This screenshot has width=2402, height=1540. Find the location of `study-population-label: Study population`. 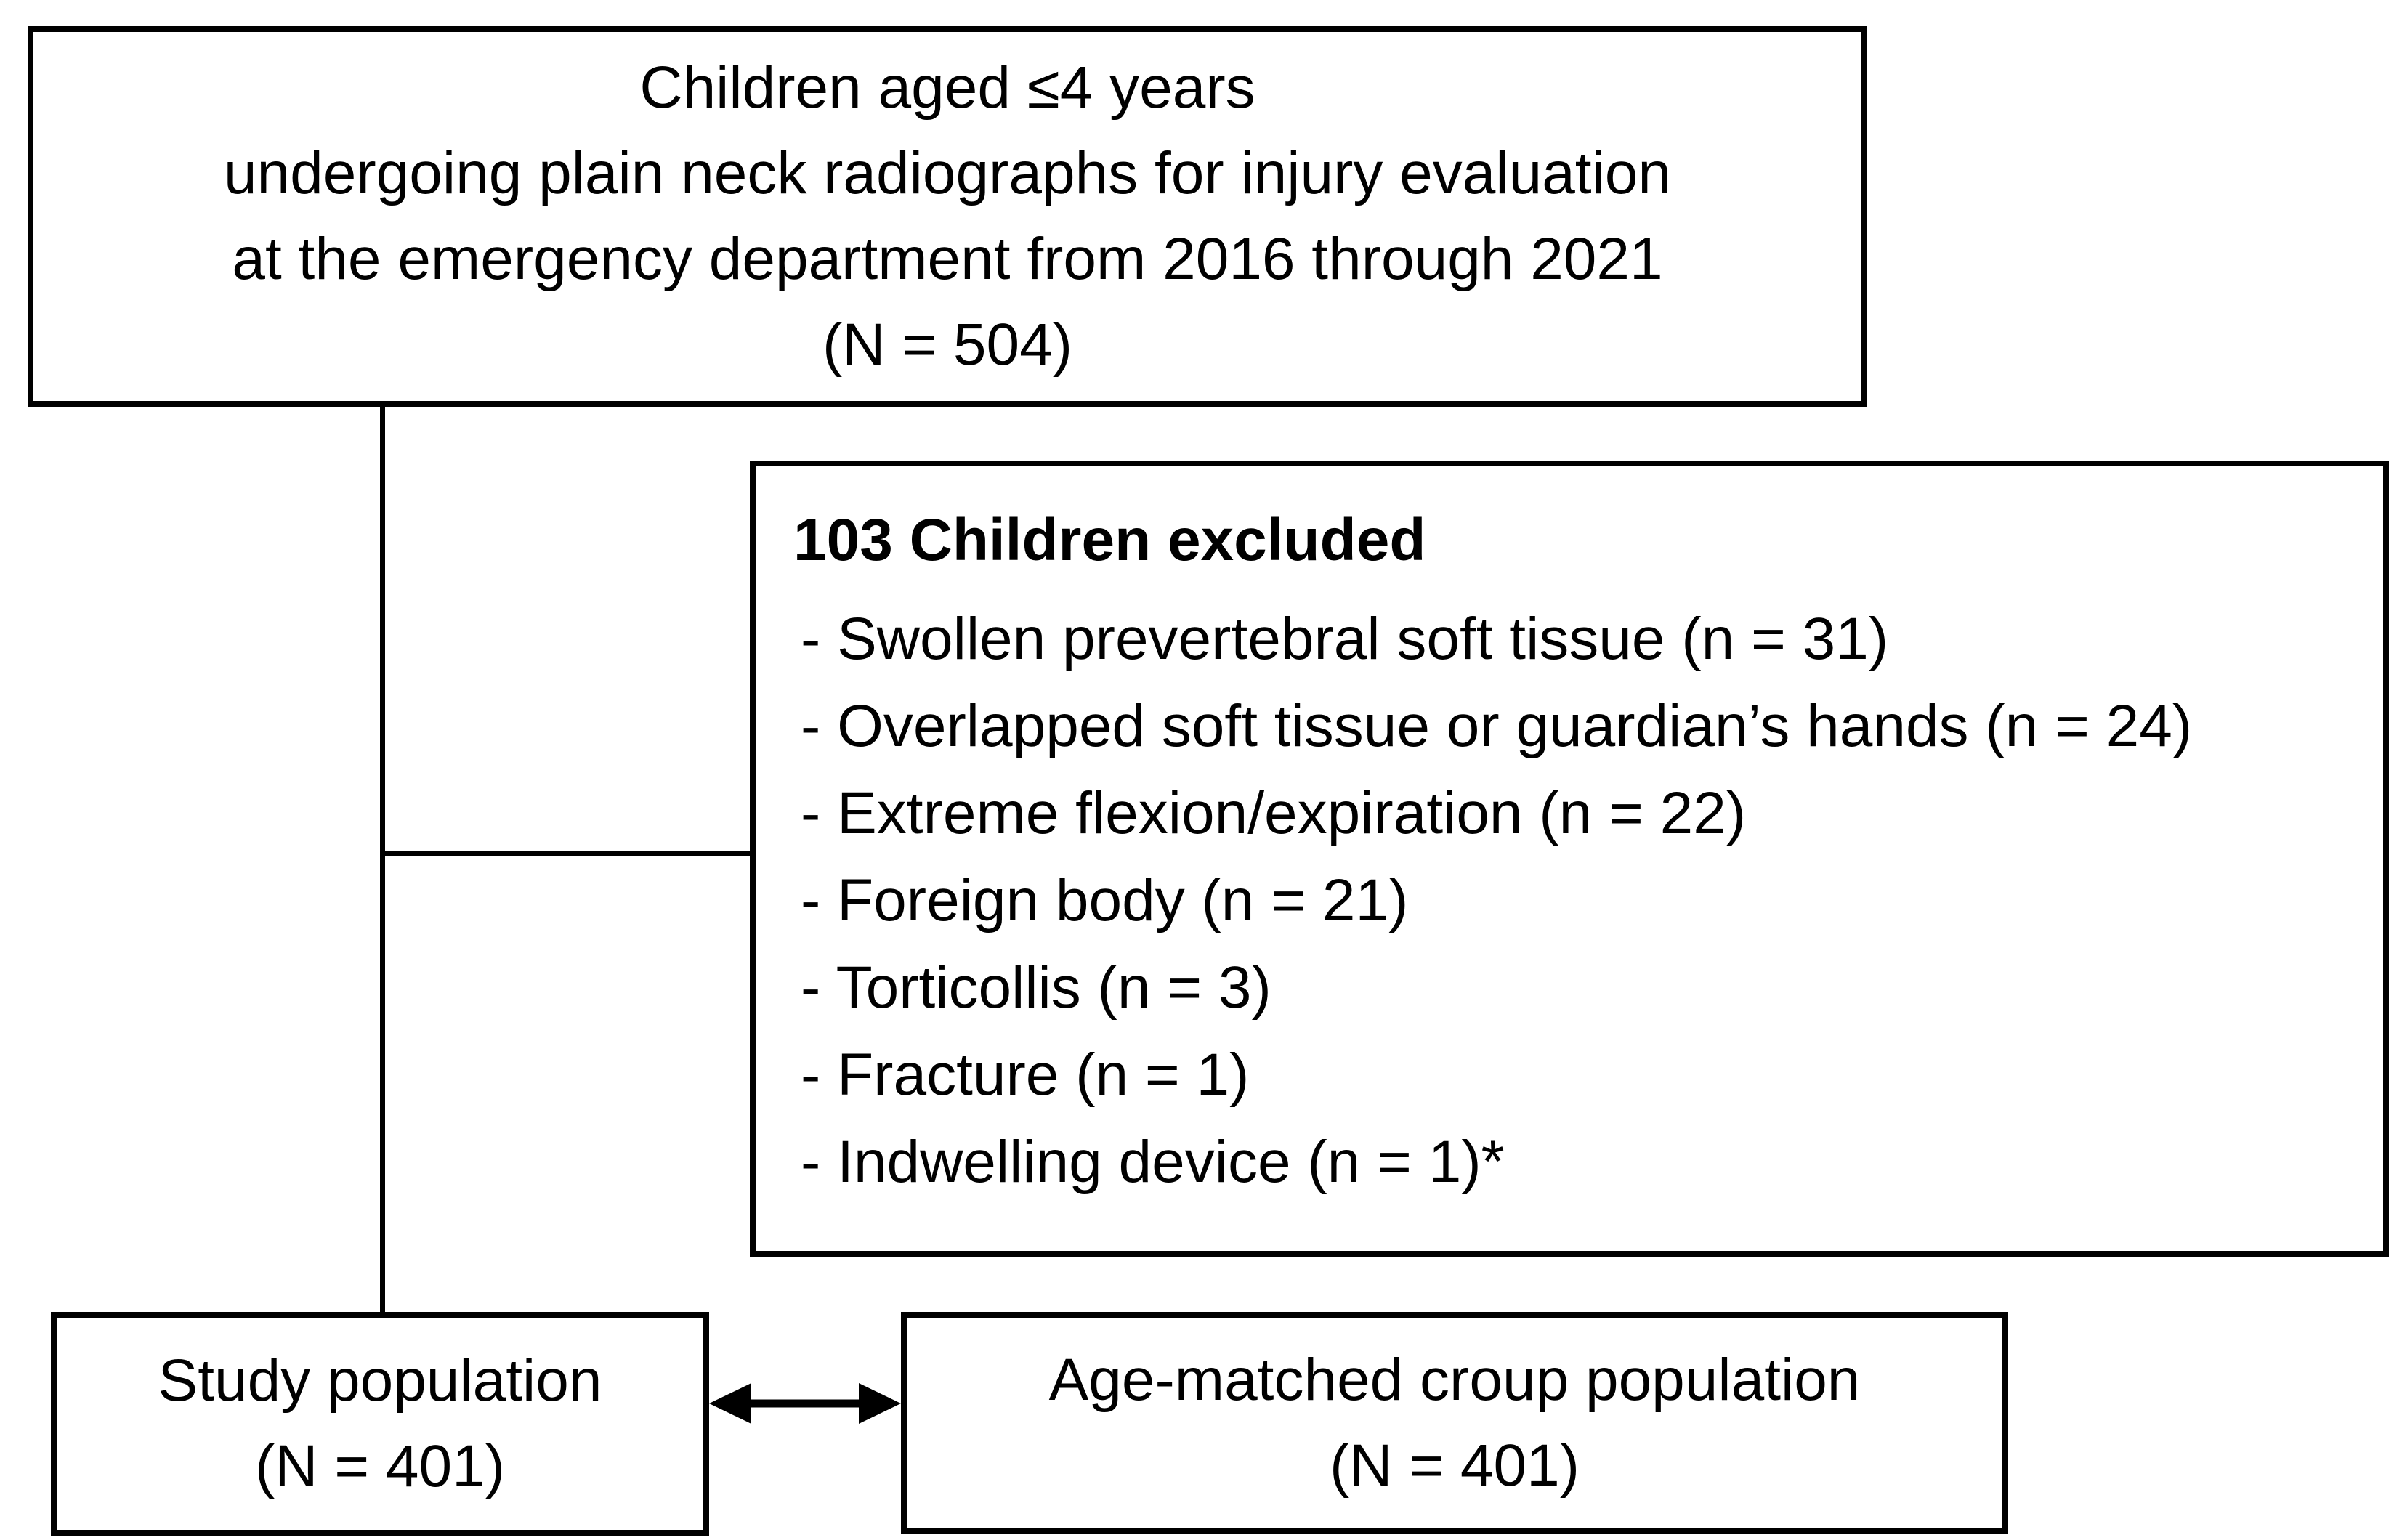

study-population-label: Study population is located at coordinates (380, 1381).